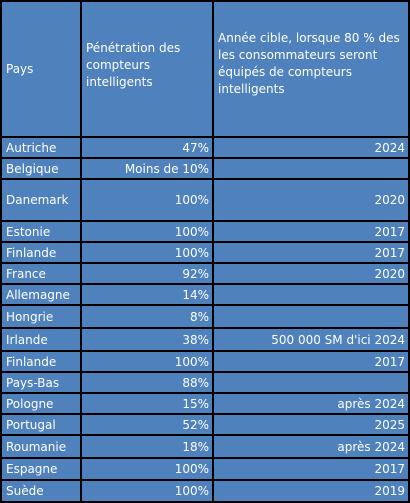 The height and width of the screenshot is (503, 410). Describe the element at coordinates (311, 147) in the screenshot. I see `target-year-cell: 2024` at that location.